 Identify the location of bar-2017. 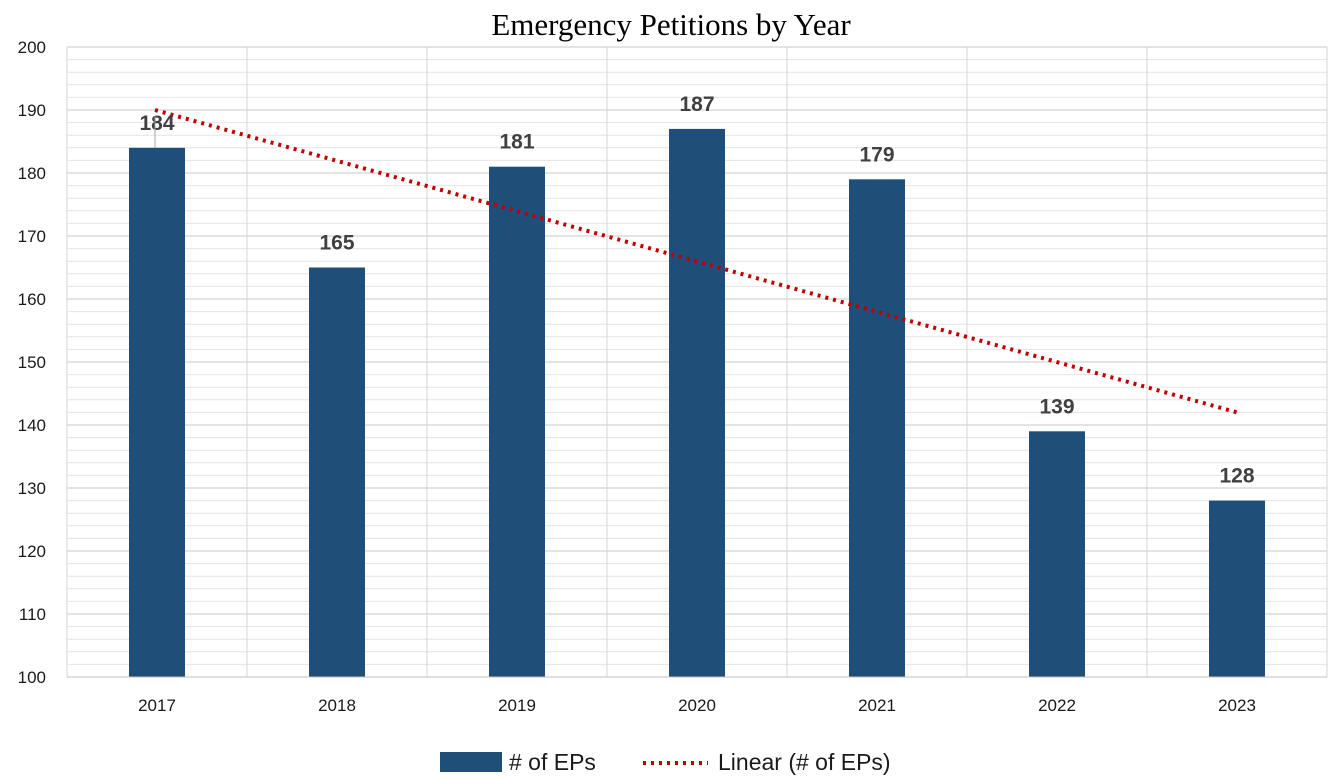
(157, 412).